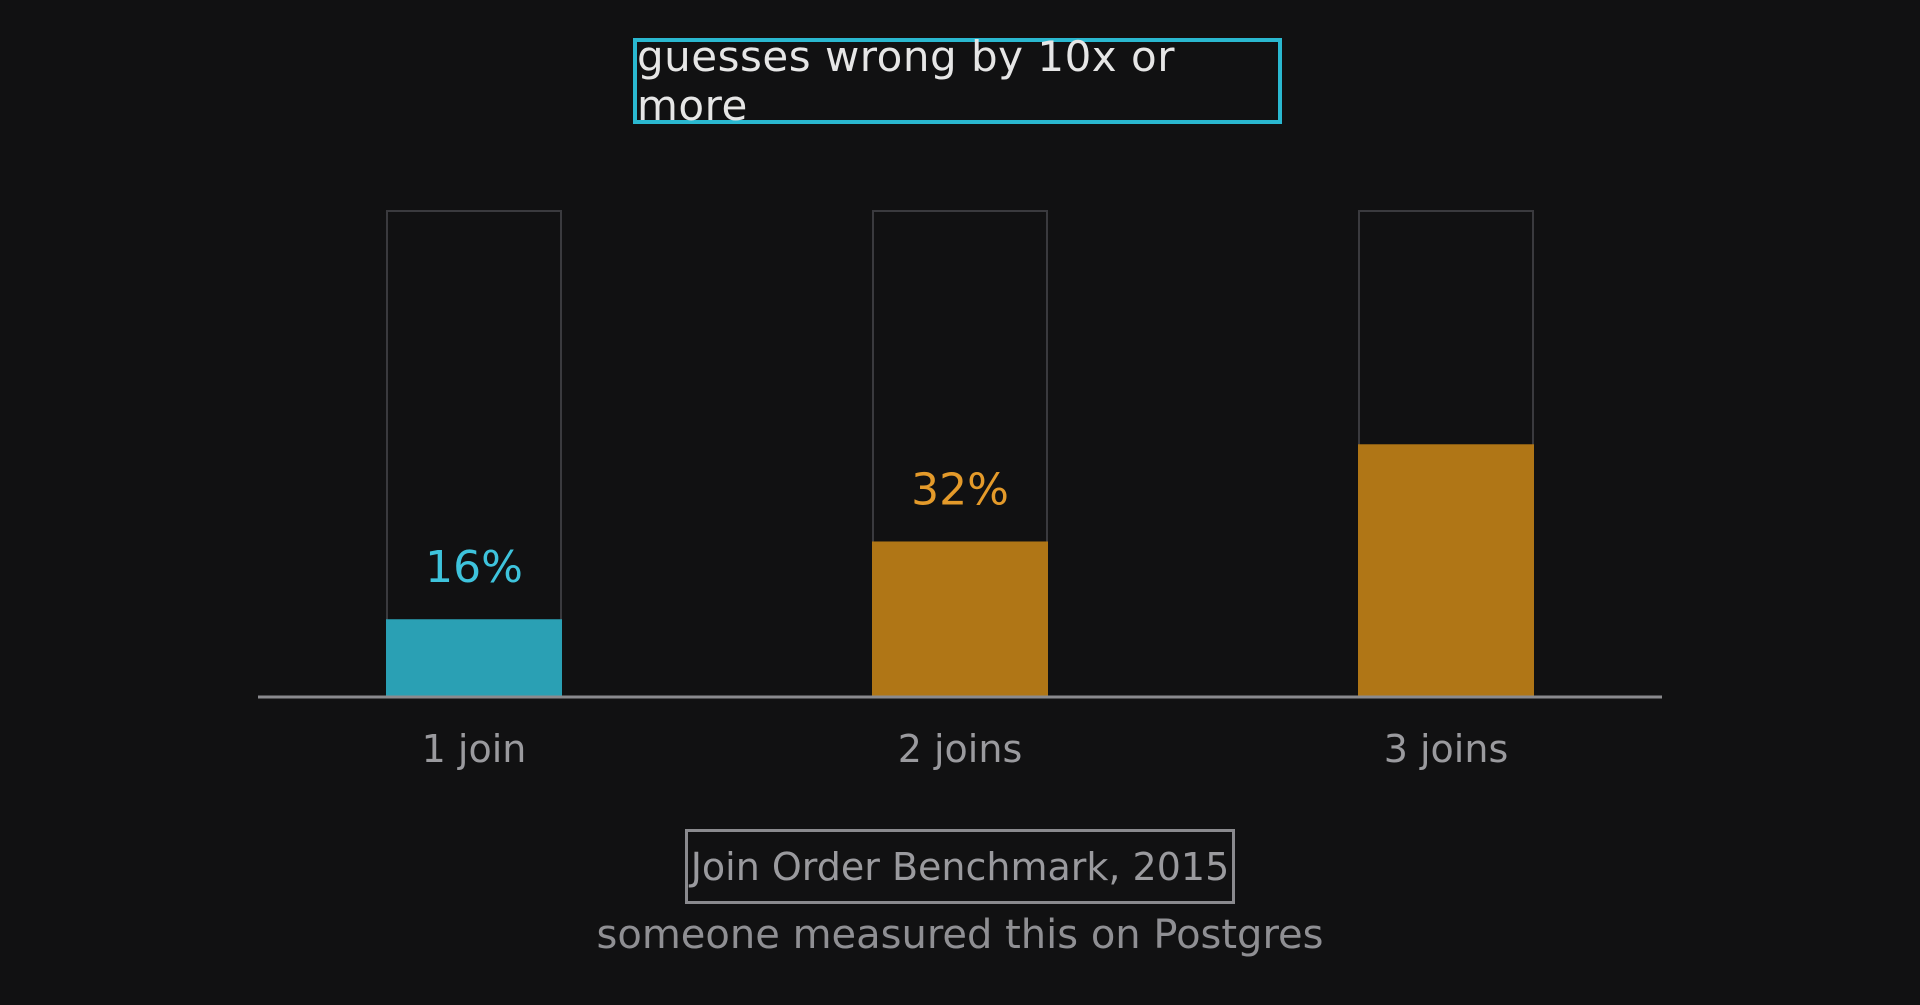  I want to click on data-label: 32%, so click(960, 489).